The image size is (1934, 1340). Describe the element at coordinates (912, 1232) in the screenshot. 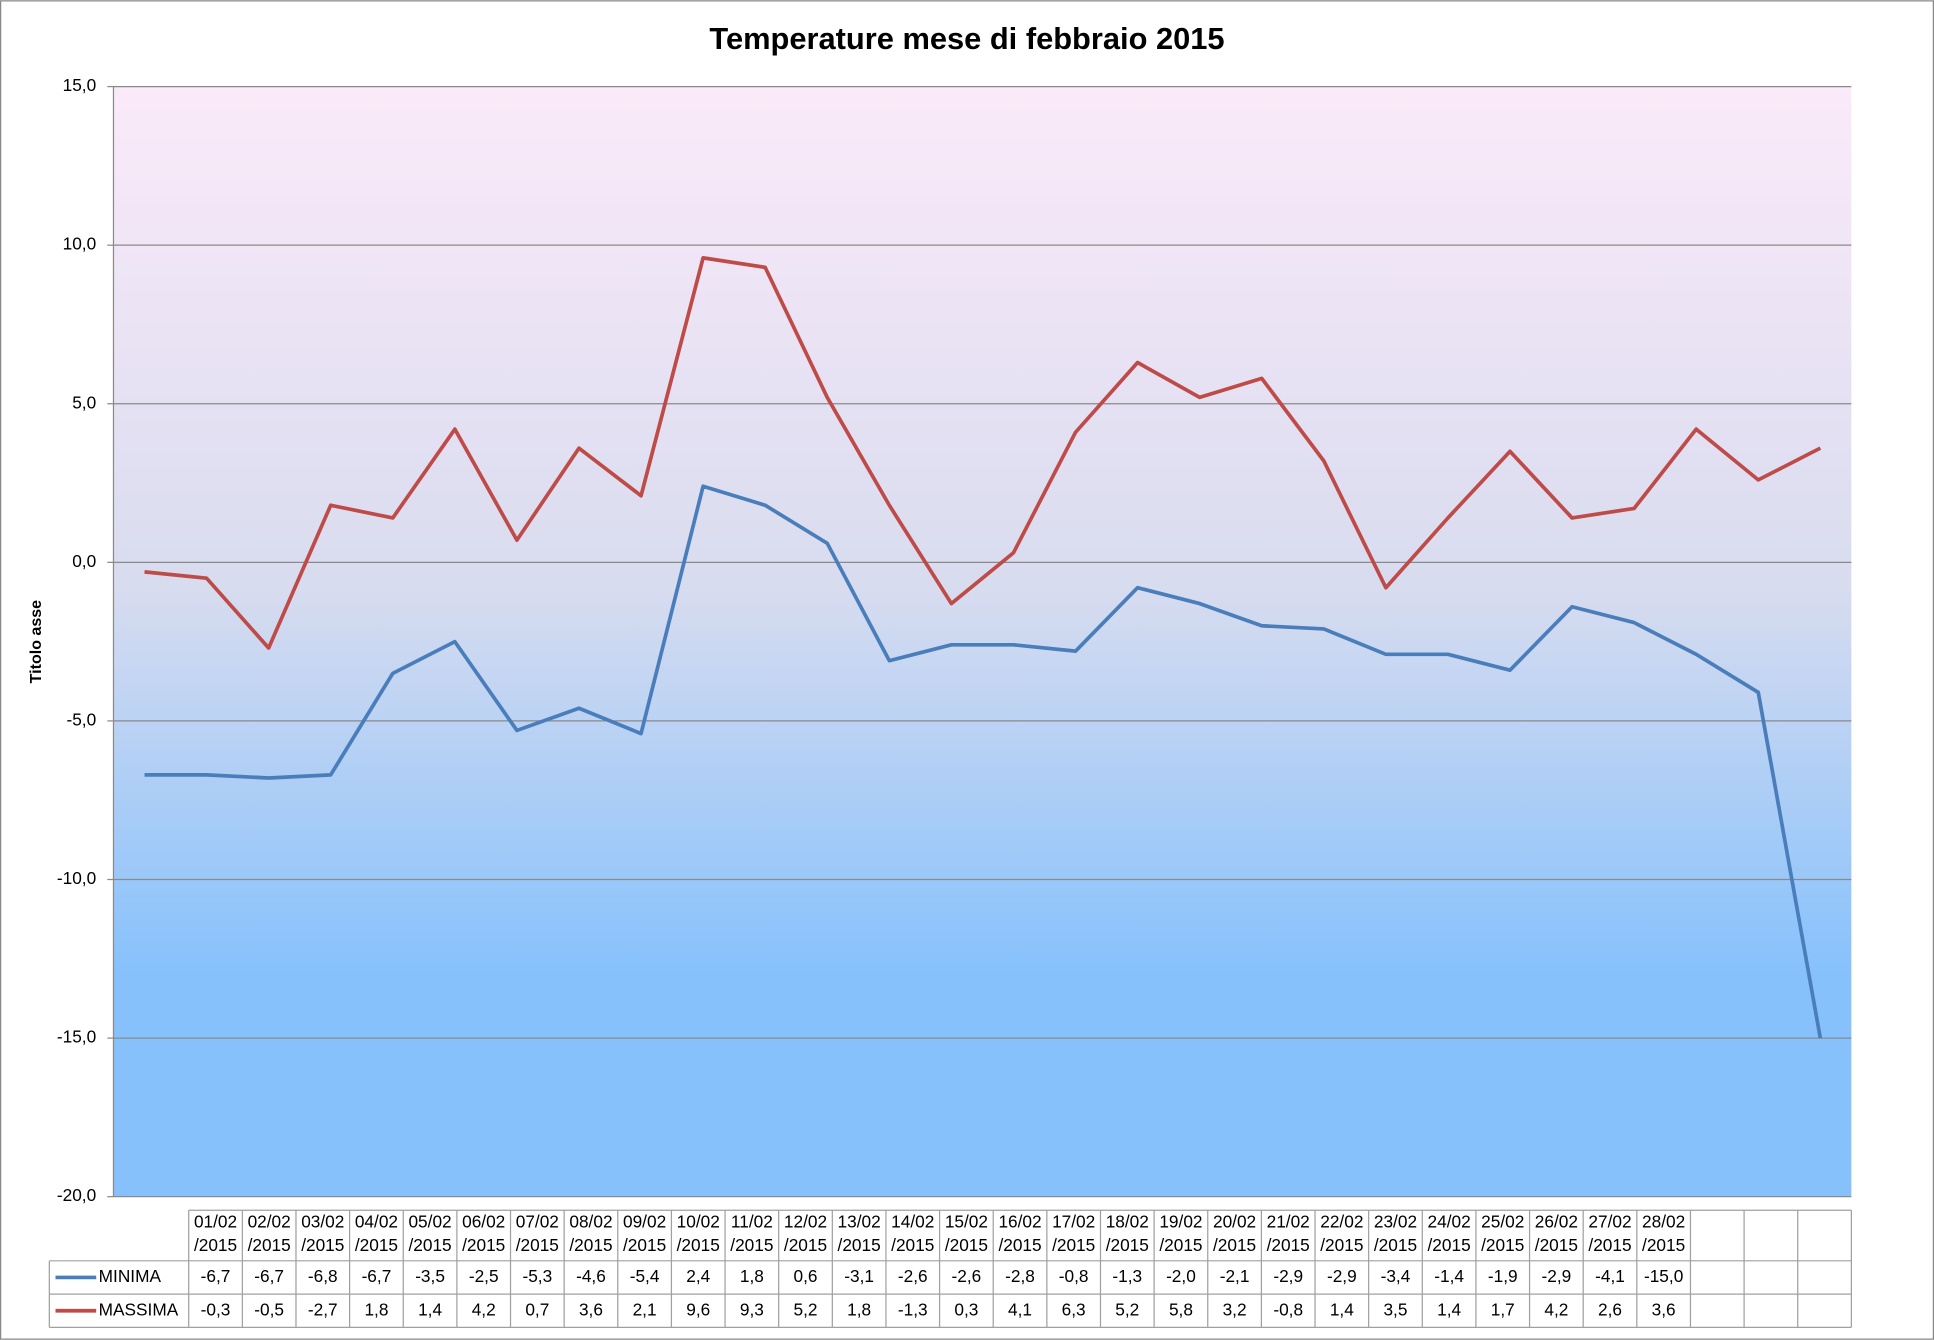

I see `x-tick-label: 14/02/2015` at that location.